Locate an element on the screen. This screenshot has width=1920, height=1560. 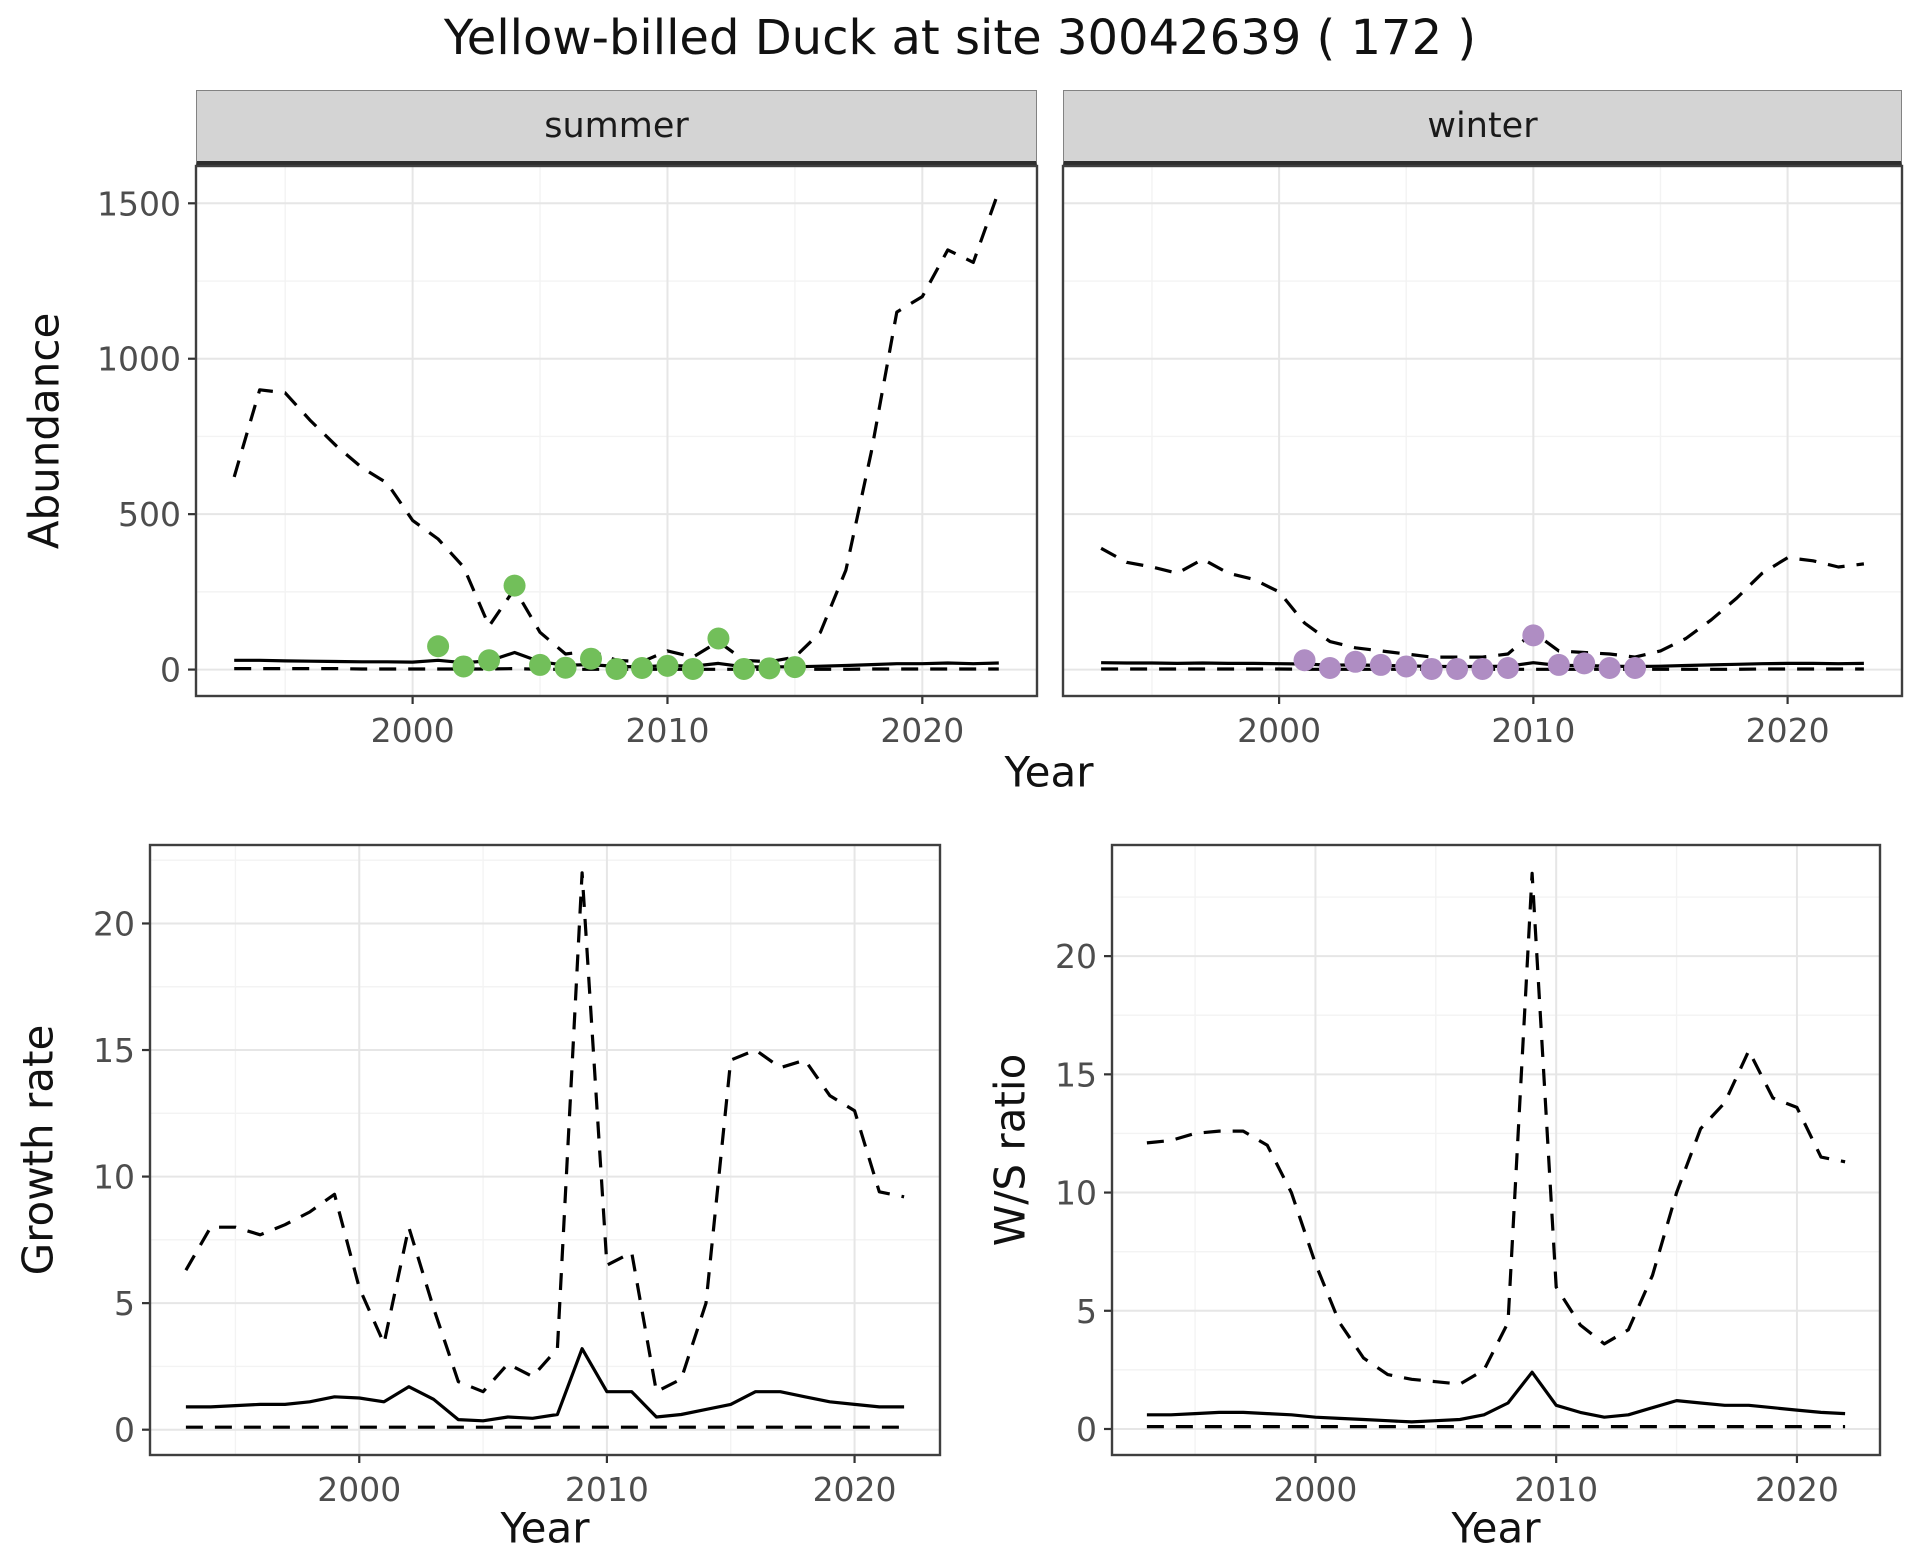
y-tick-label: 1500 is located at coordinates (139, 203).